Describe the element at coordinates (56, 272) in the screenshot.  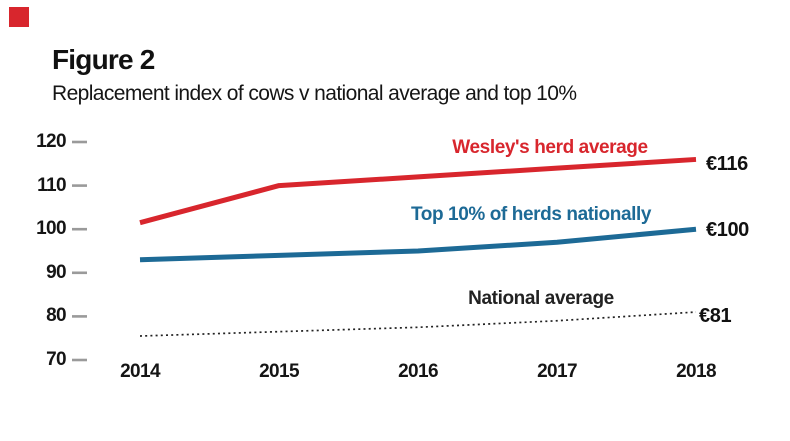
I see `y-tick-label: 90` at that location.